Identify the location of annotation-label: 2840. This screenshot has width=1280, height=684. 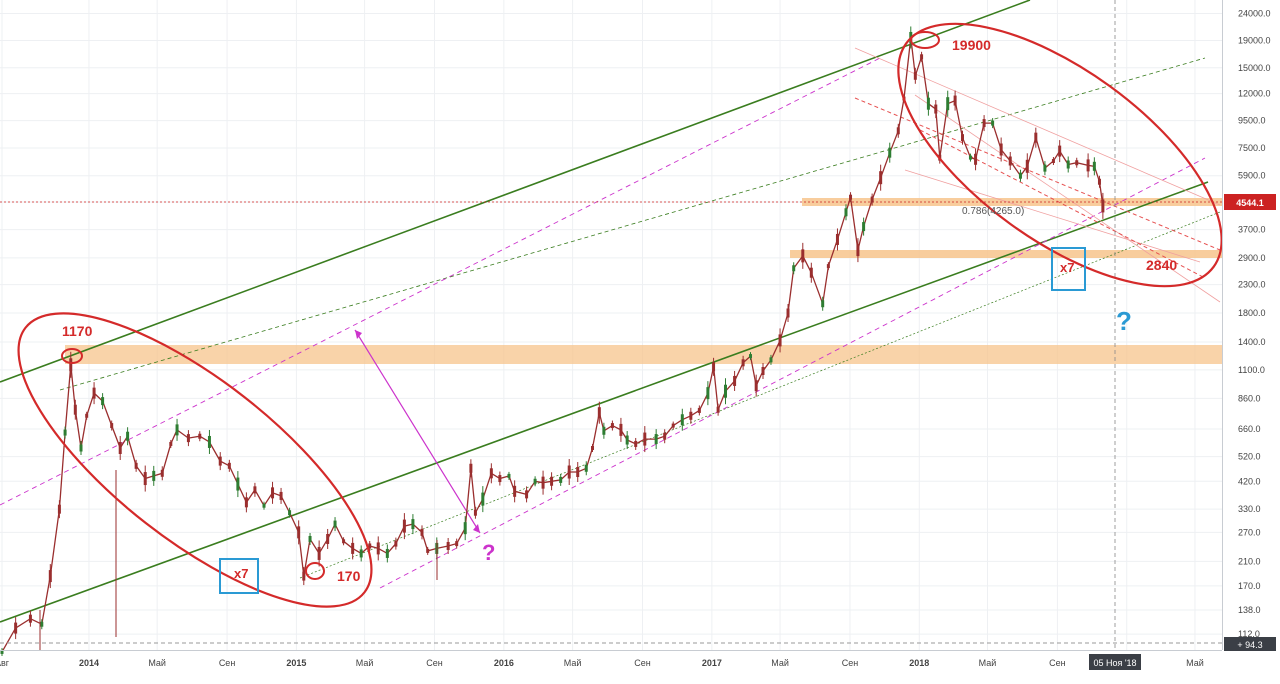
(1161, 265).